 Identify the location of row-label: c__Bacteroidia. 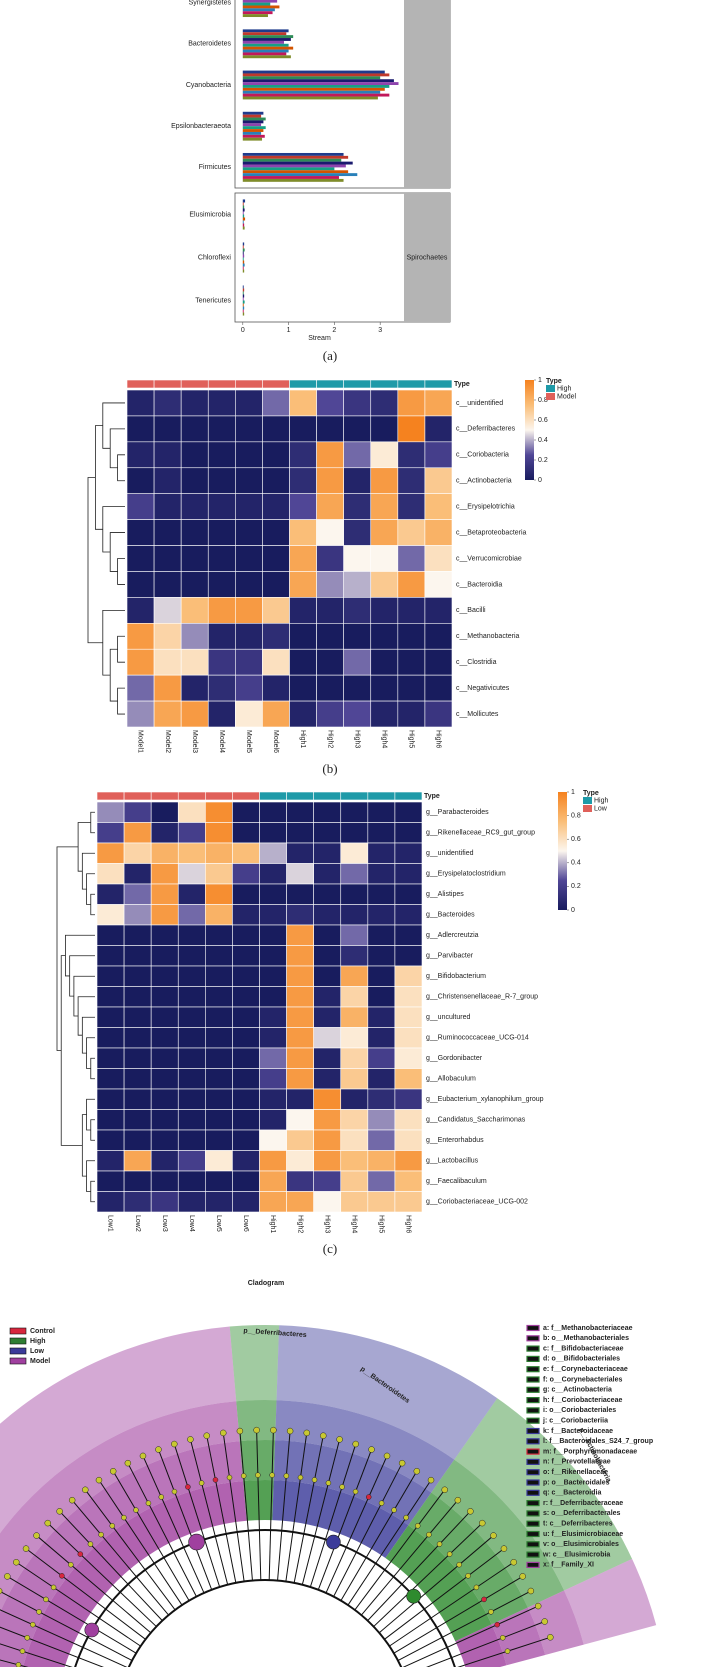
(479, 584).